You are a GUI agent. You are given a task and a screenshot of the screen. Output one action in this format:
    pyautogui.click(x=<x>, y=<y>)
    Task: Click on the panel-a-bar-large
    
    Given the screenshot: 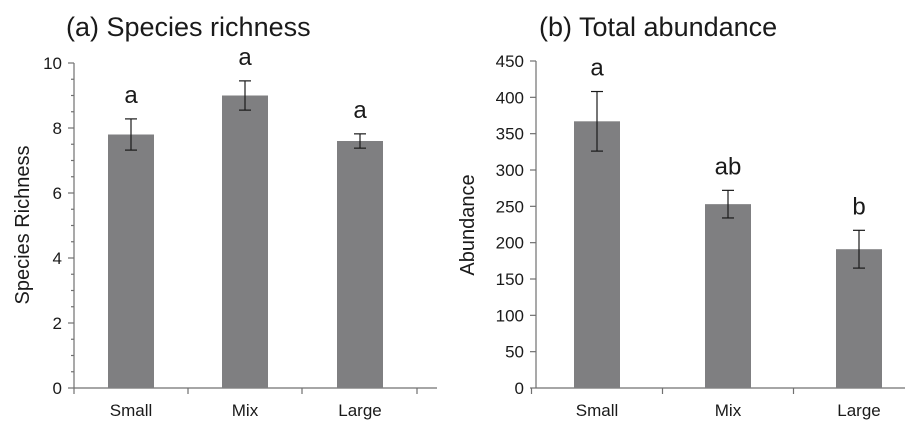 What is the action you would take?
    pyautogui.click(x=360, y=264)
    